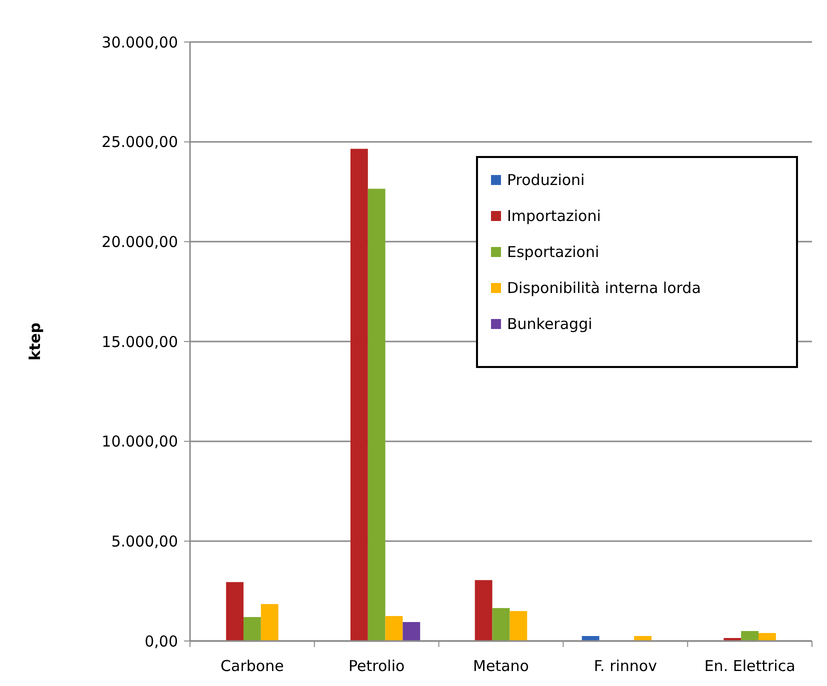 The width and height of the screenshot is (827, 686). I want to click on legend-label: Disponibilità interna lorda, so click(604, 288).